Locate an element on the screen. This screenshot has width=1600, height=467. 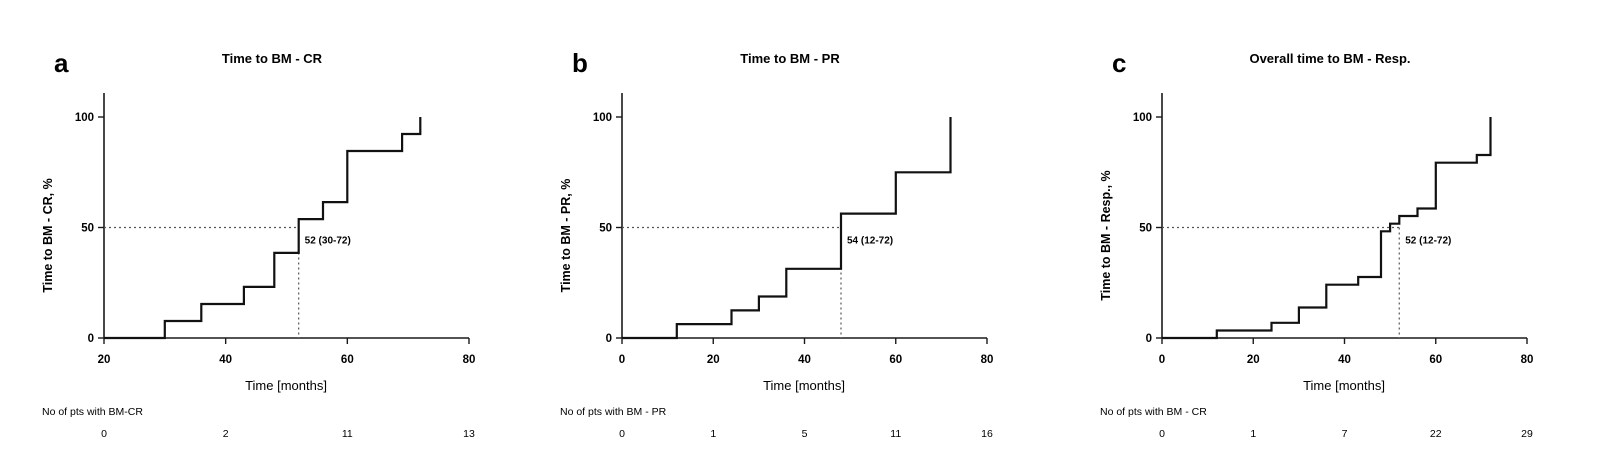
risk-table-count: 13 is located at coordinates (469, 434).